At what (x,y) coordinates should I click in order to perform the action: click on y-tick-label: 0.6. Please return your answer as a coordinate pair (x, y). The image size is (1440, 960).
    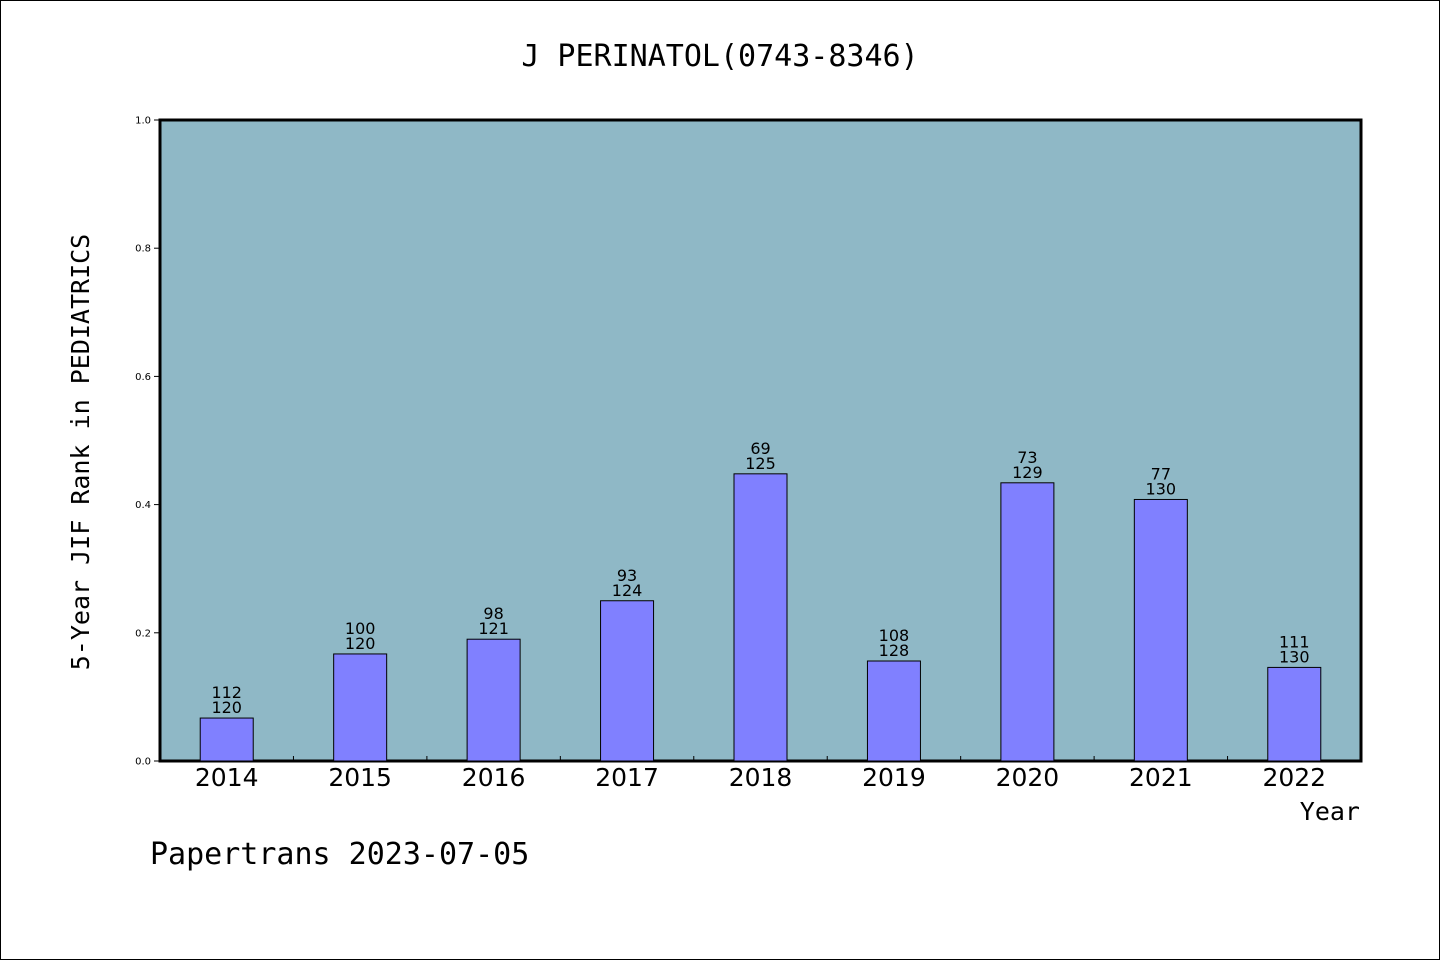
    Looking at the image, I should click on (143, 377).